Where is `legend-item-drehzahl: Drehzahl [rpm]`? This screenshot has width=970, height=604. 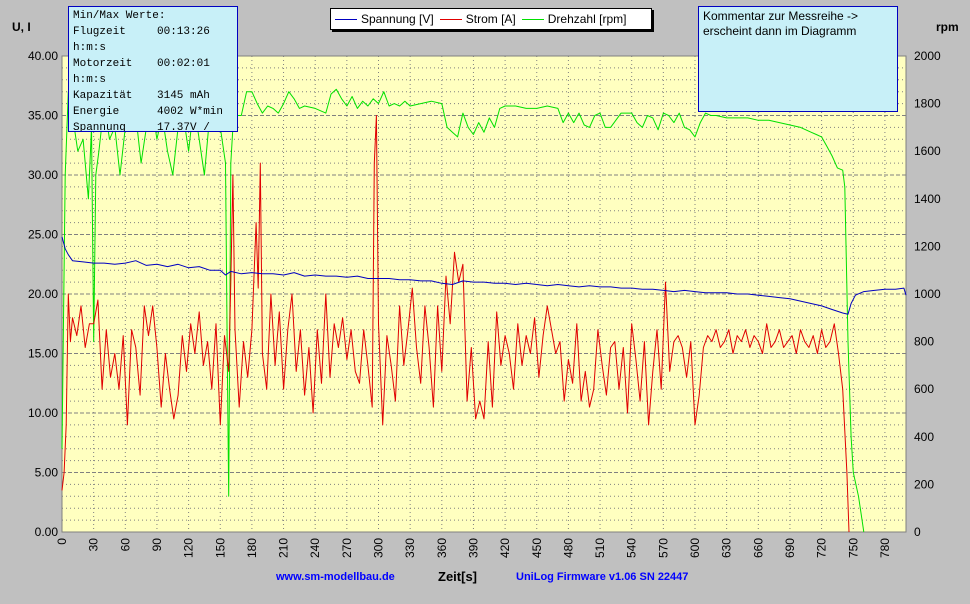
legend-item-drehzahl: Drehzahl [rpm] is located at coordinates (574, 19).